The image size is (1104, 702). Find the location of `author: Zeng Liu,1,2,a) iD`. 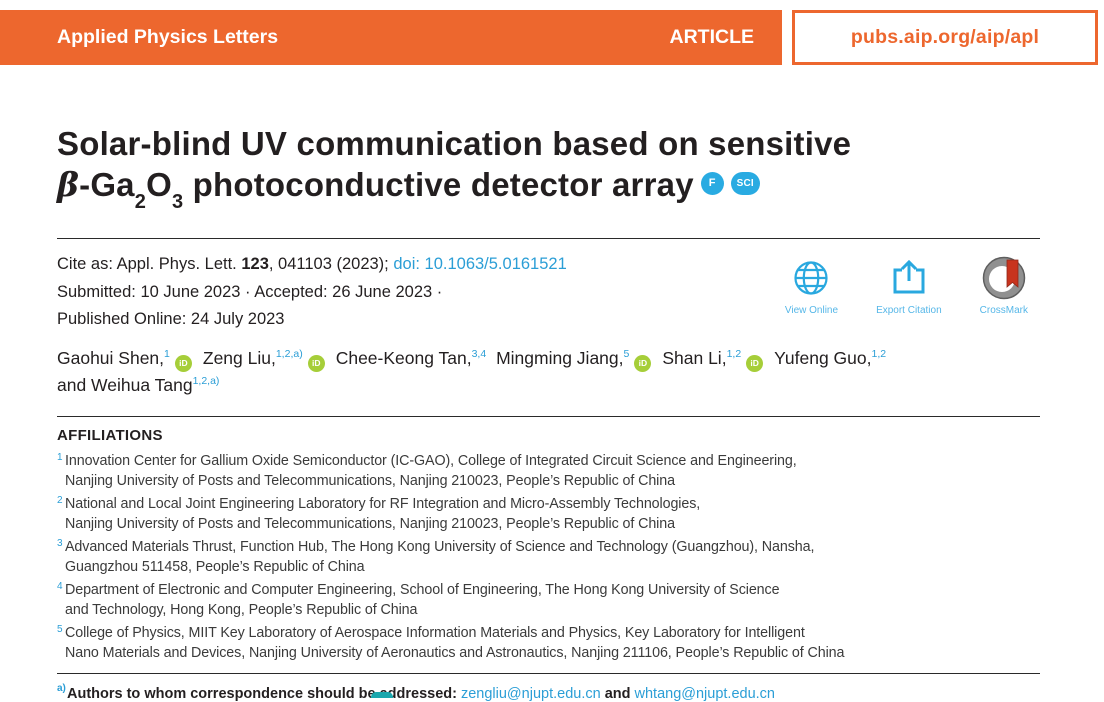

author: Zeng Liu,1,2,a) iD is located at coordinates (266, 359).